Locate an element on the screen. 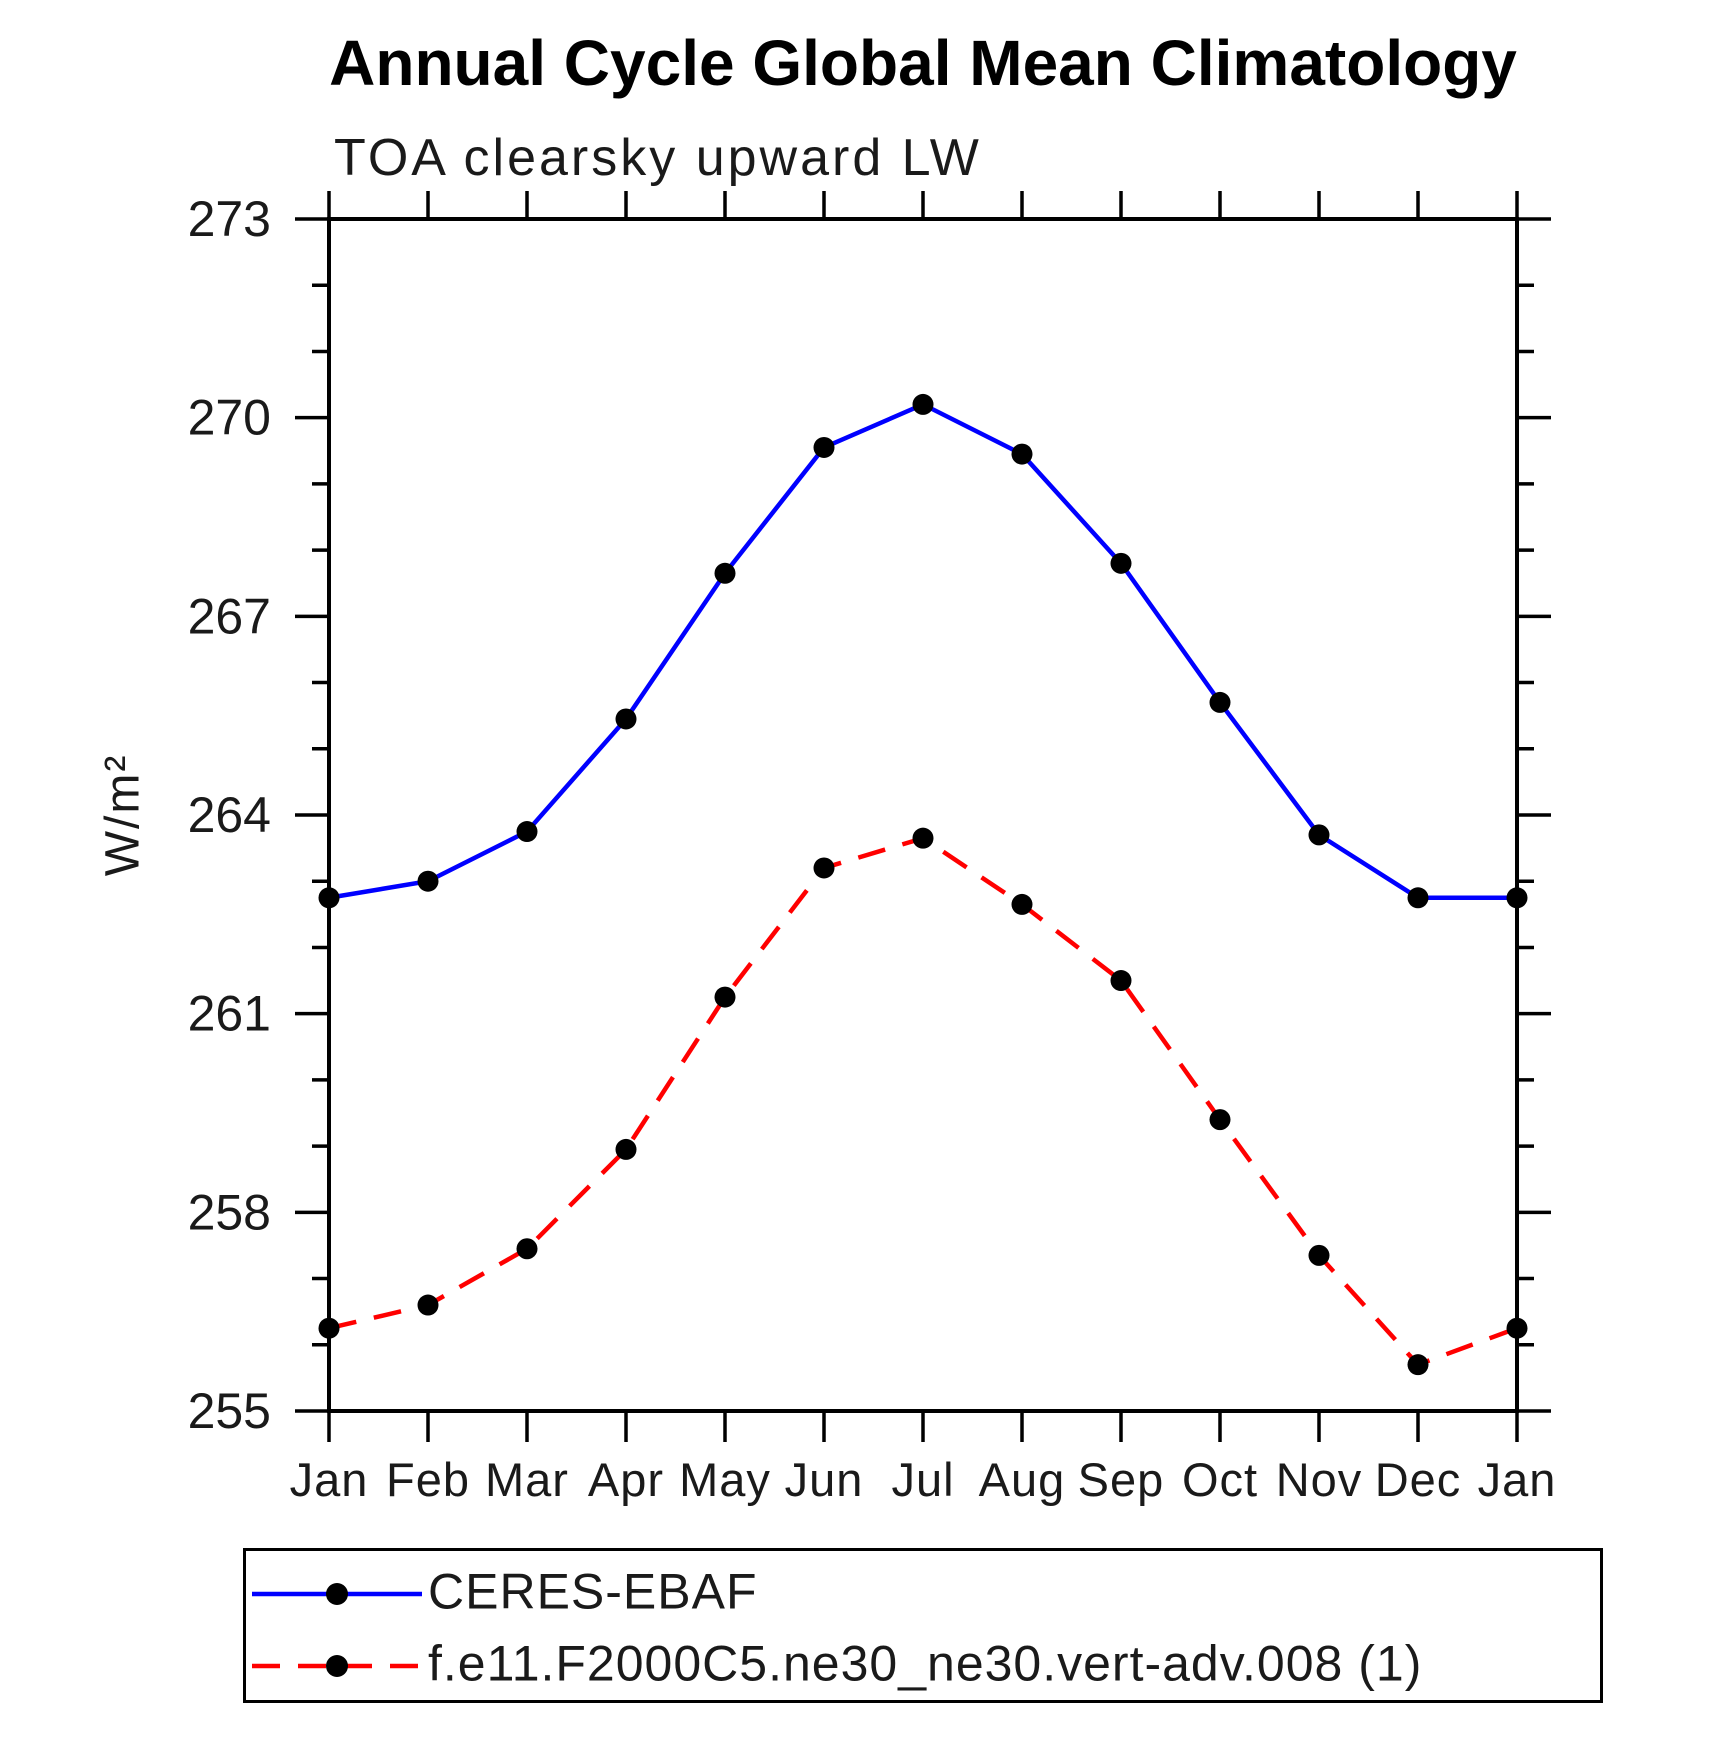 The image size is (1710, 1747). legend-item-ceres-ebaf: CERES-EBAF is located at coordinates (923, 1592).